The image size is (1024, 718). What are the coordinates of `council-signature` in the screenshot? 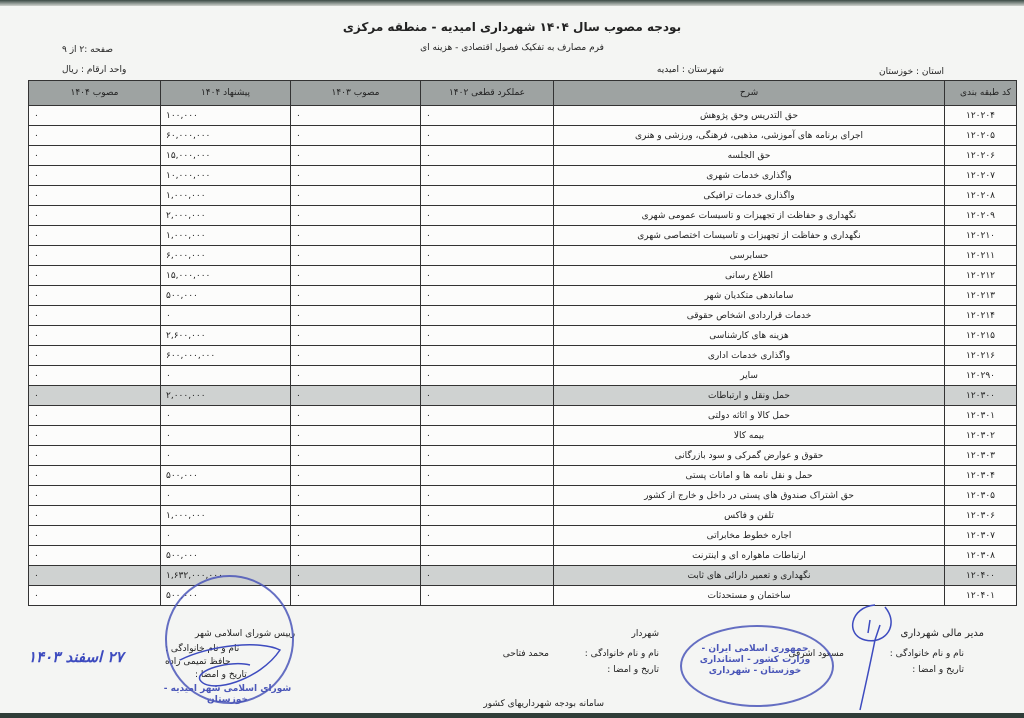 It's located at (230, 665).